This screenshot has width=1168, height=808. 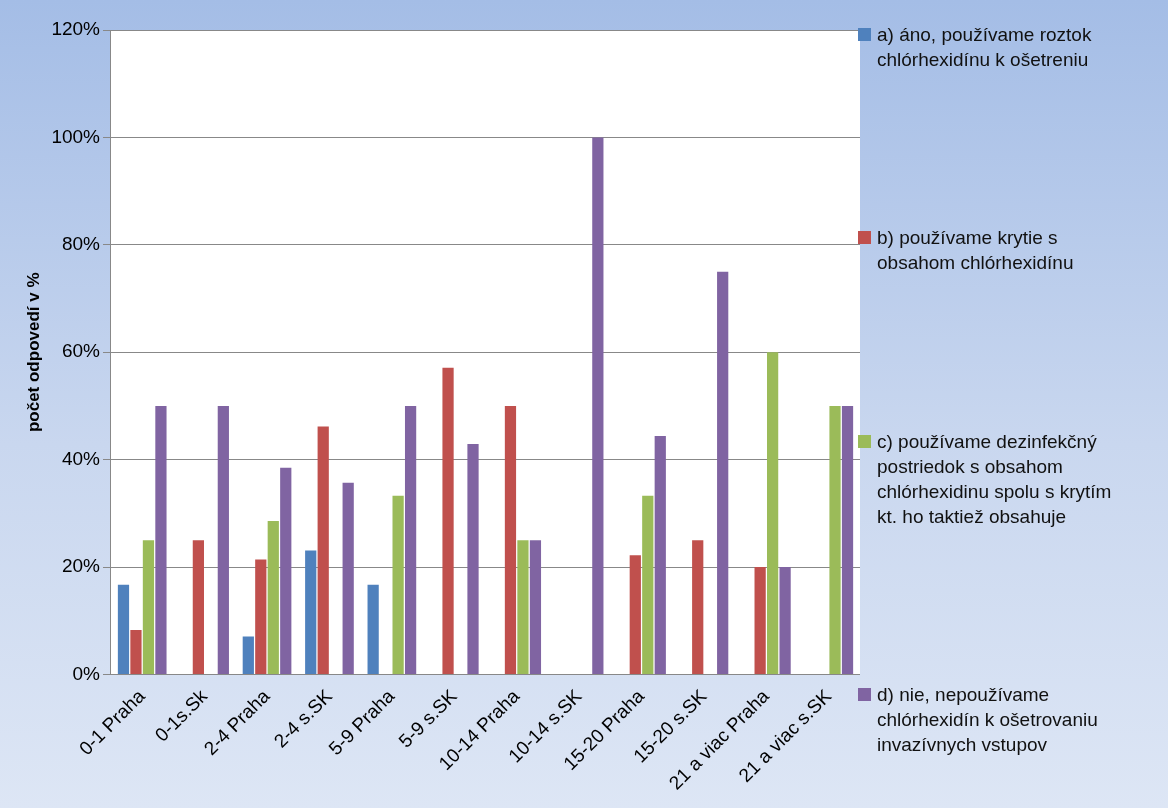 What do you see at coordinates (81, 458) in the screenshot?
I see `y-tick-label: 40%` at bounding box center [81, 458].